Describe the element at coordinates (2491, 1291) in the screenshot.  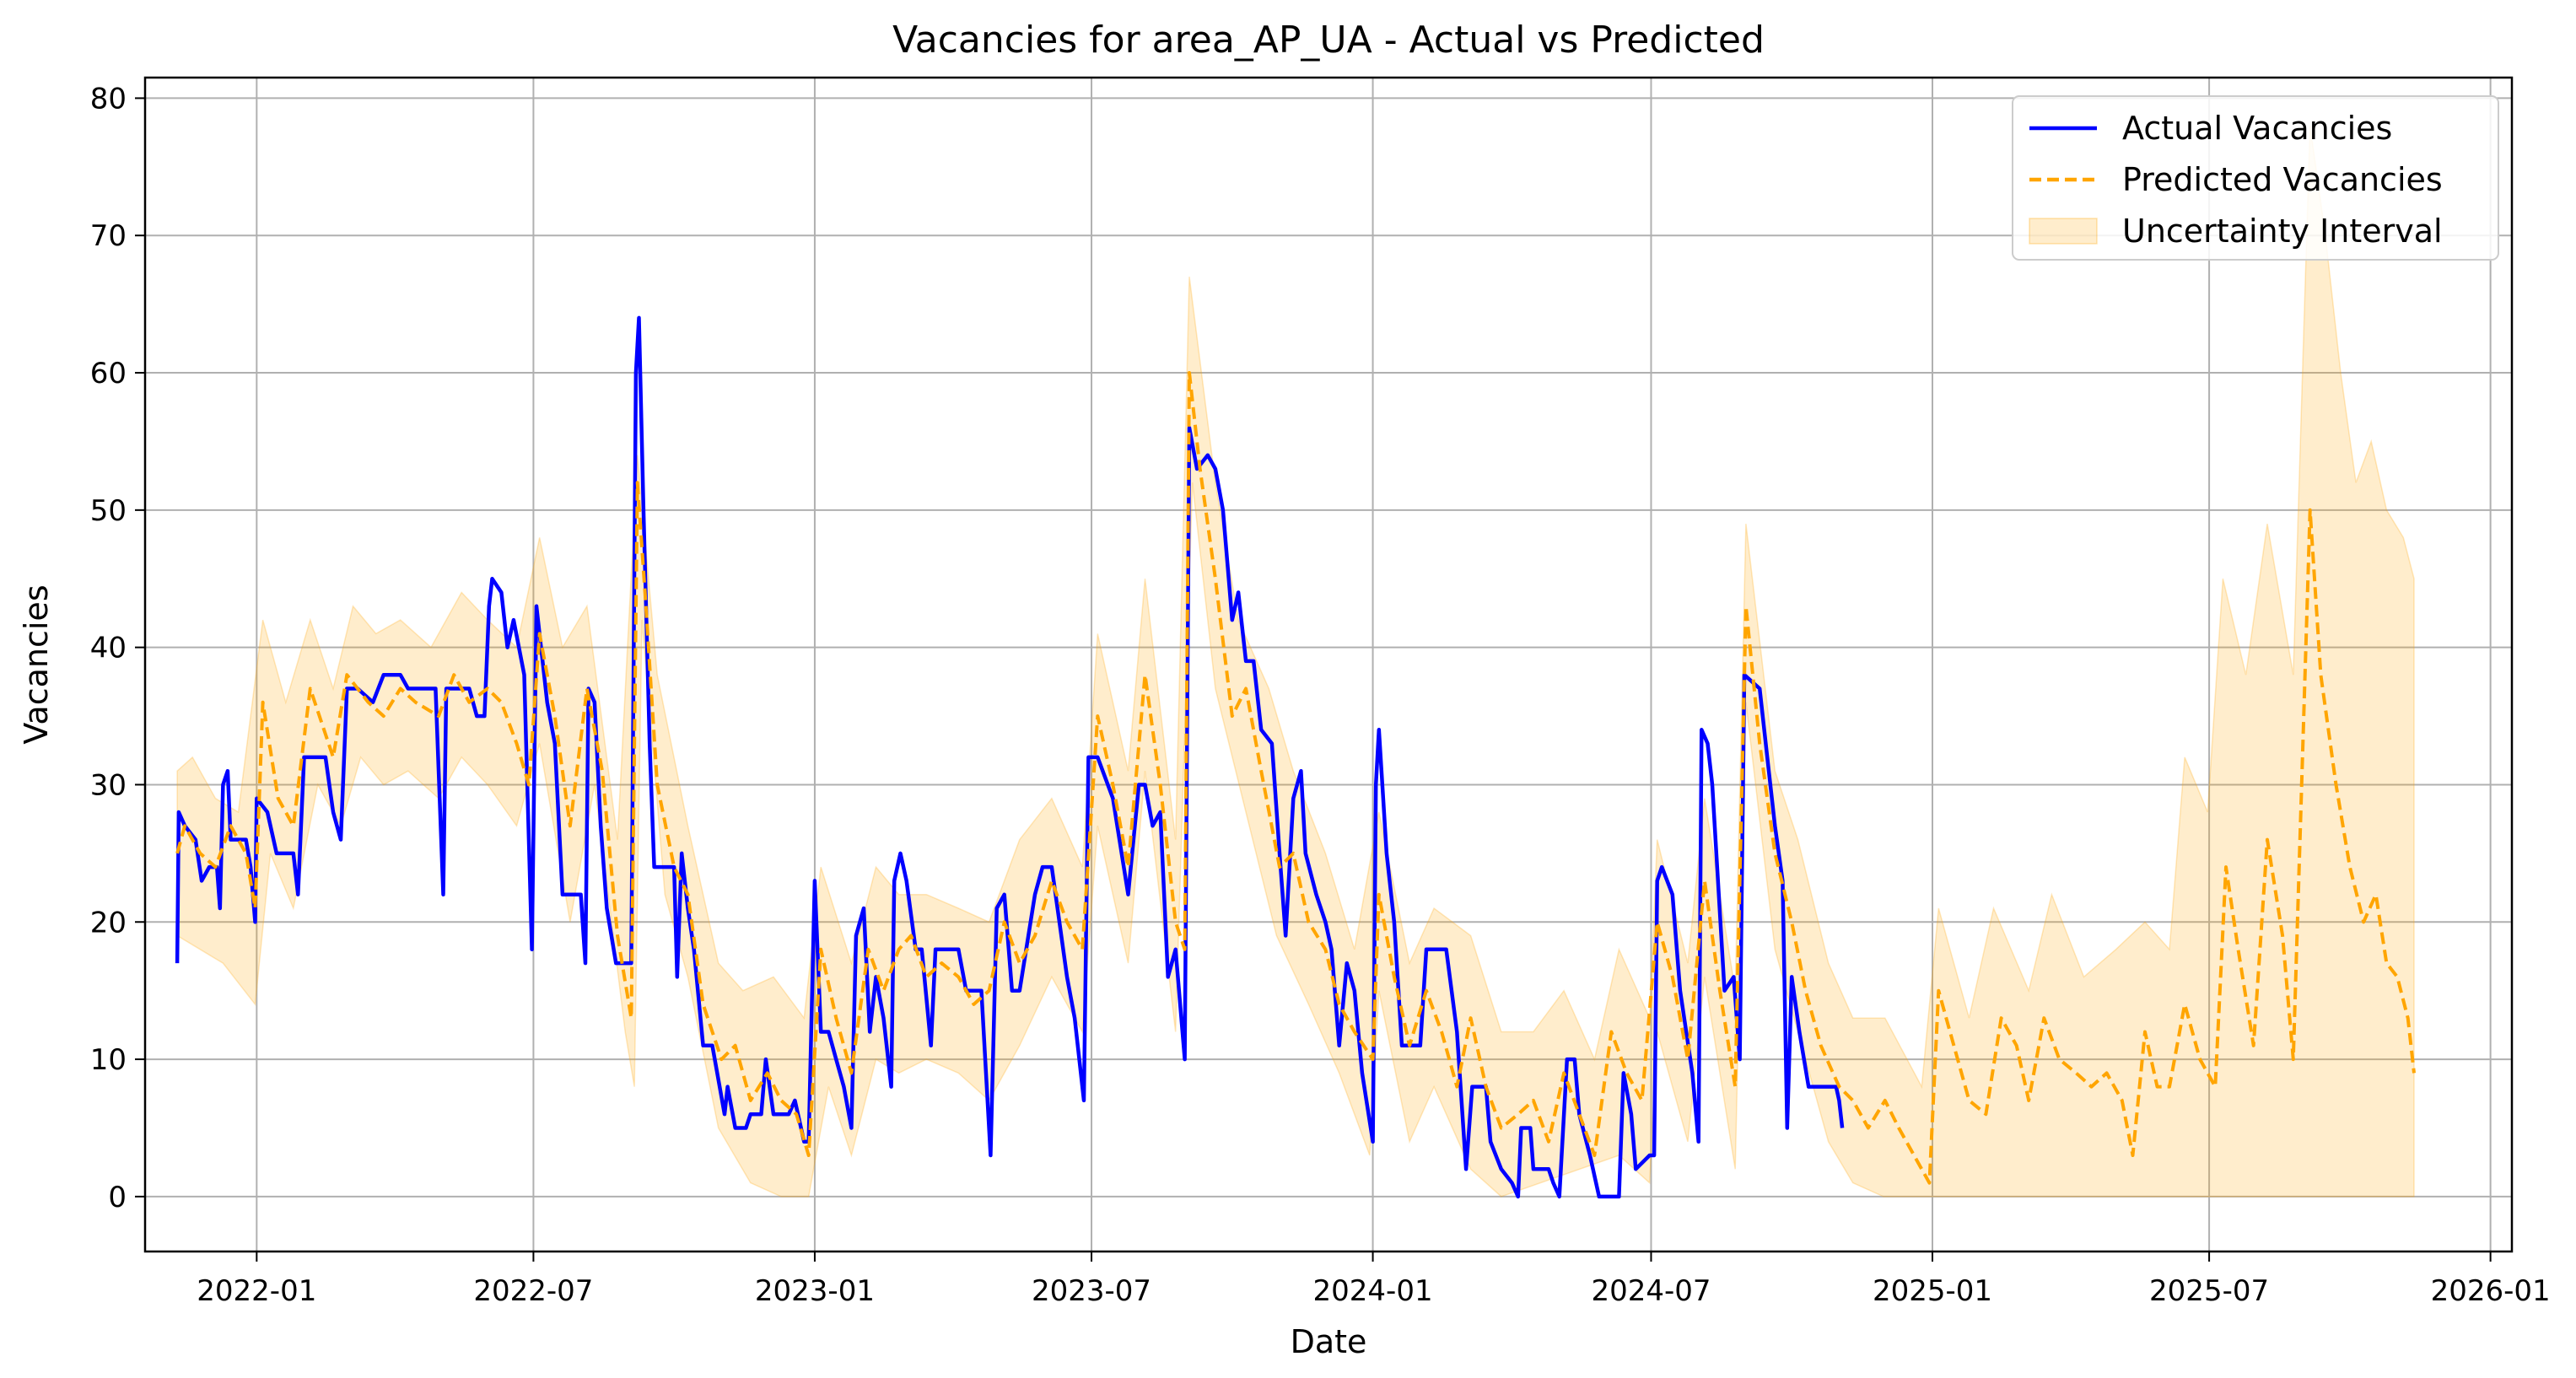
I see `x-tick-label: 2026-01` at that location.